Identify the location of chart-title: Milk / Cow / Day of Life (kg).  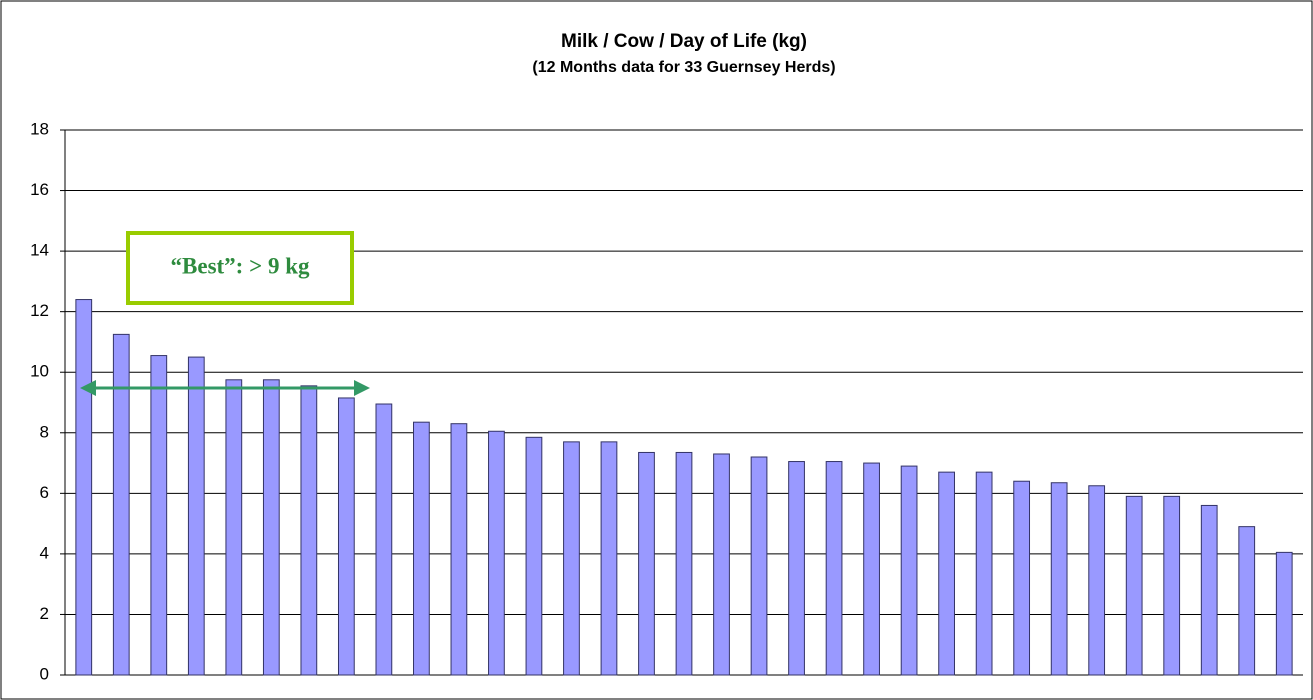
(684, 41).